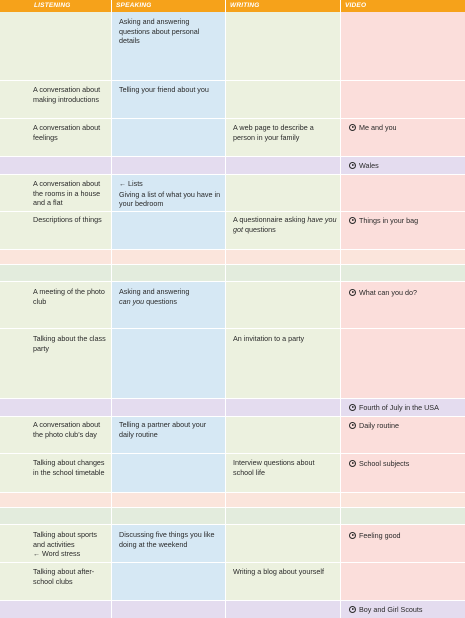 The width and height of the screenshot is (465, 618). What do you see at coordinates (405, 128) in the screenshot?
I see `video-cell: Me and you` at bounding box center [405, 128].